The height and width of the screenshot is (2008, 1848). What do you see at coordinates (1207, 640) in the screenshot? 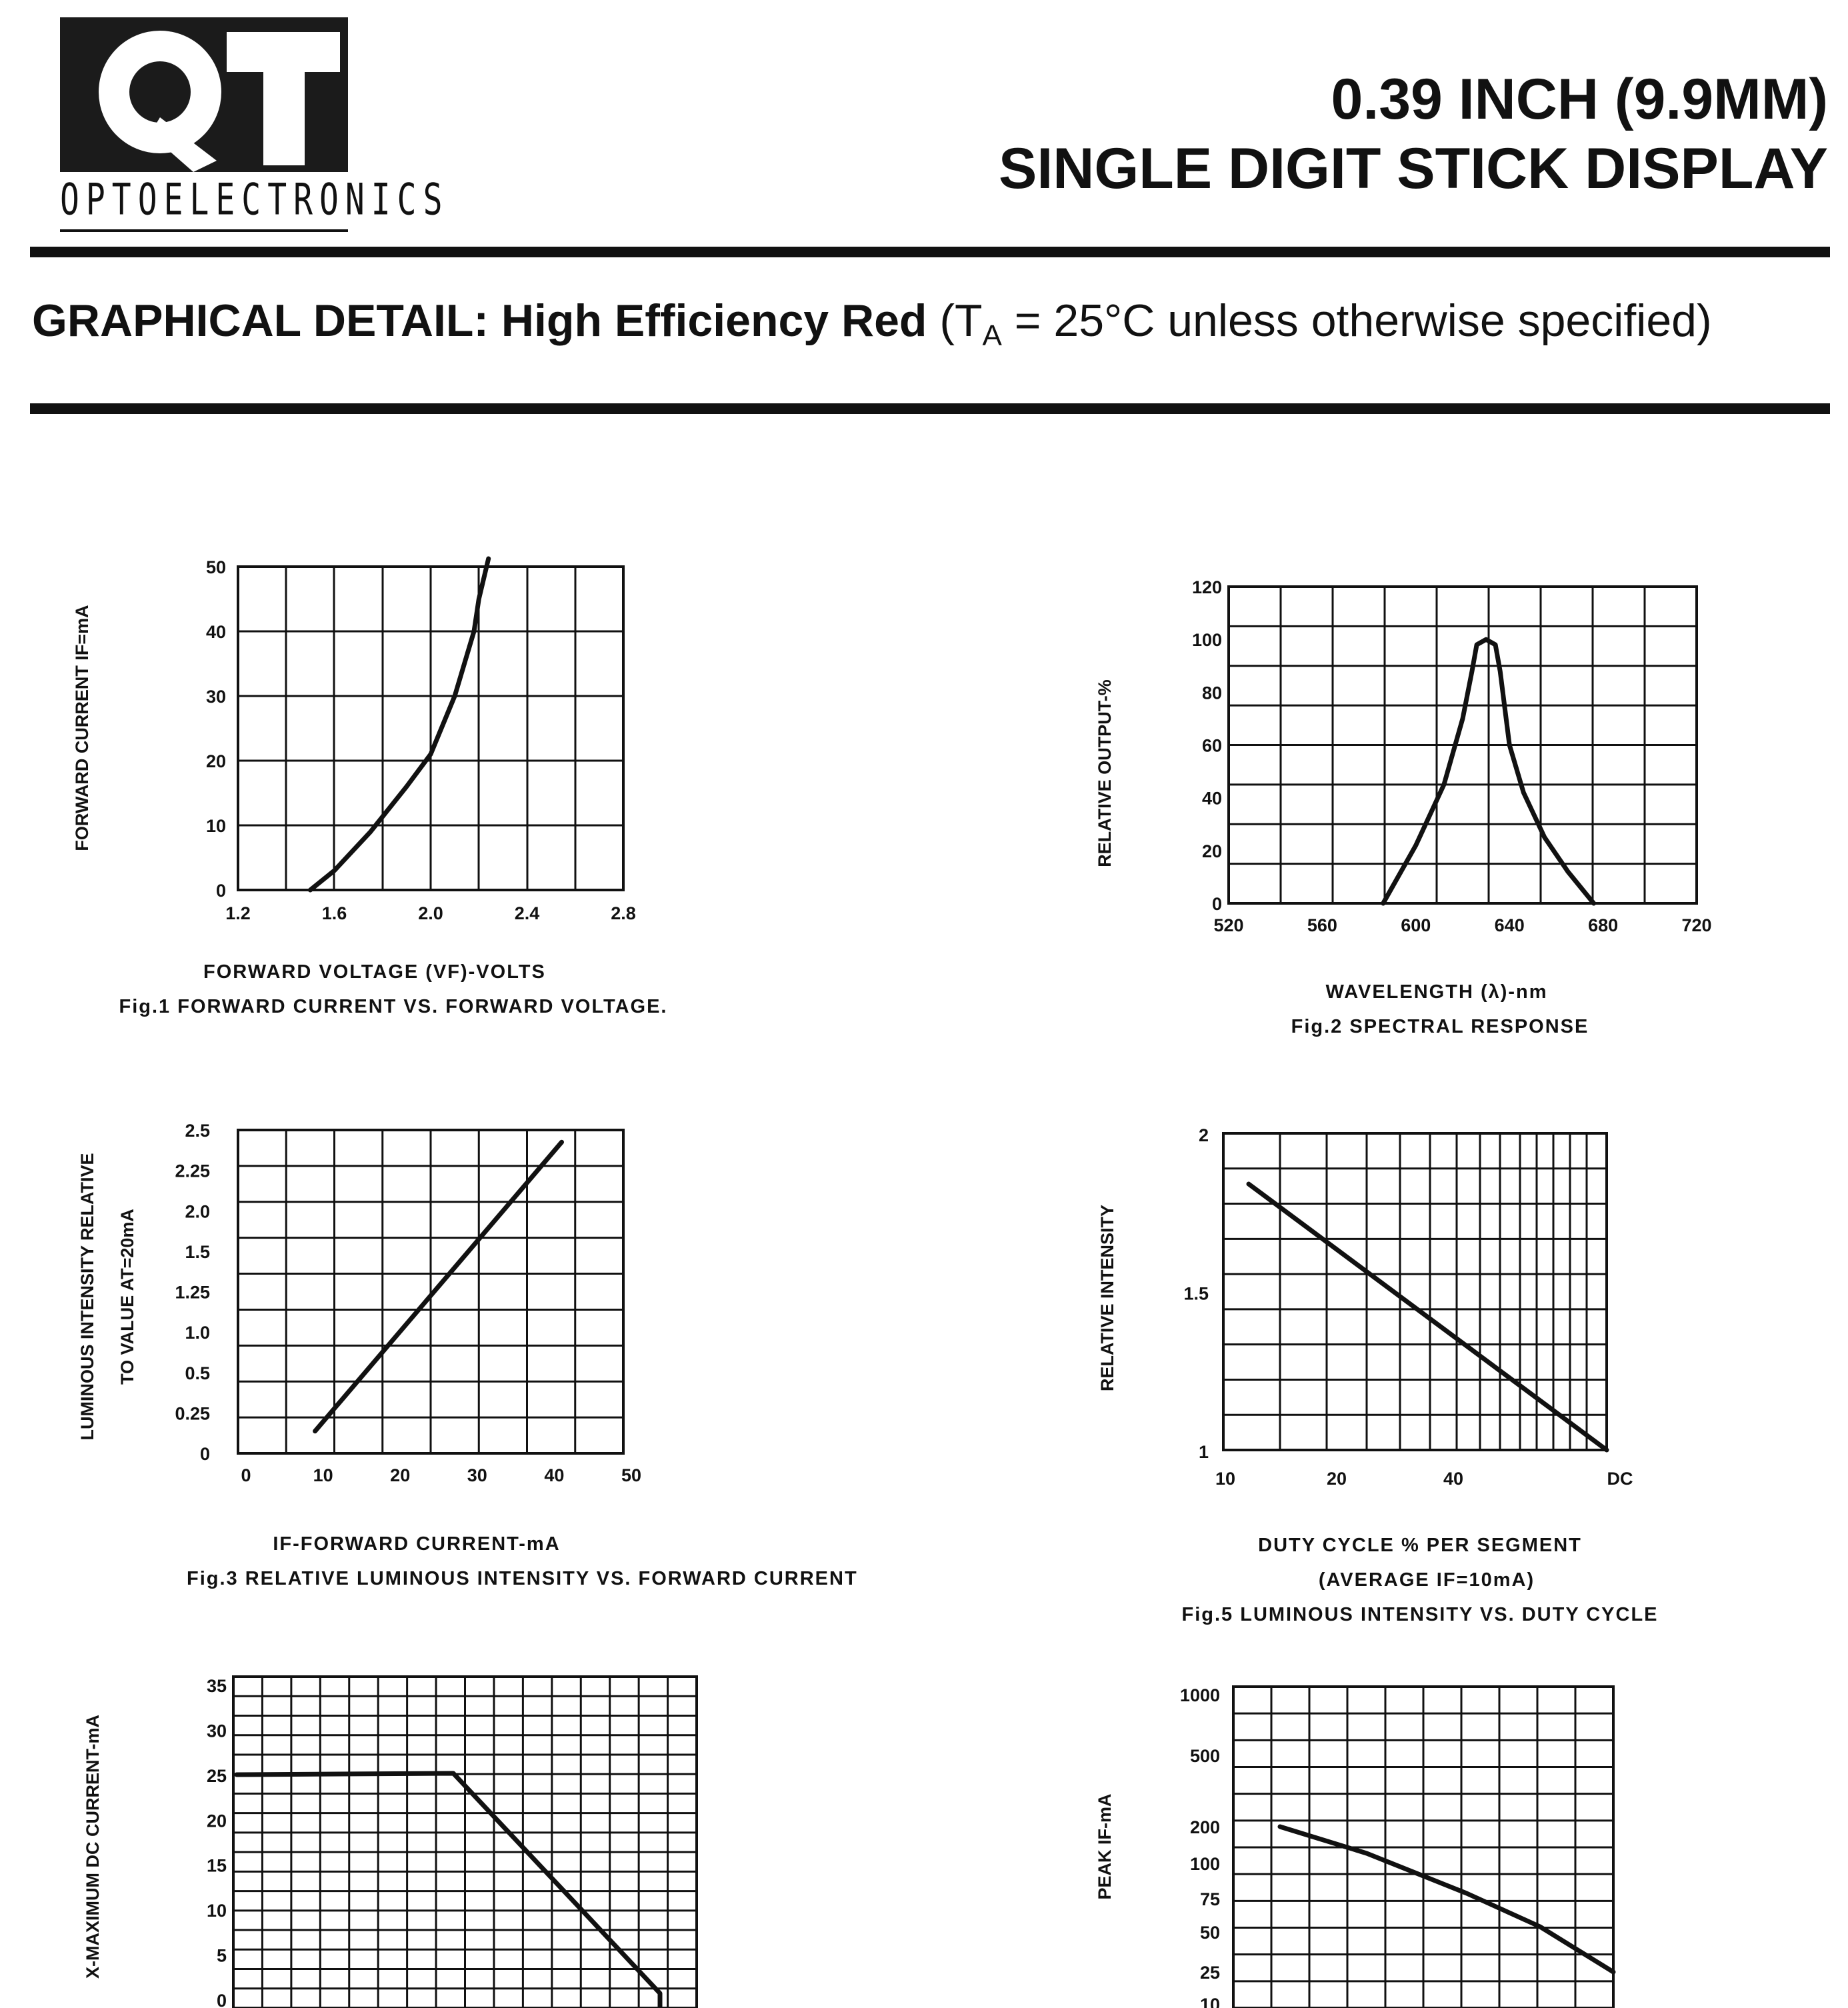
I see `fig2-ytick: 100` at bounding box center [1207, 640].